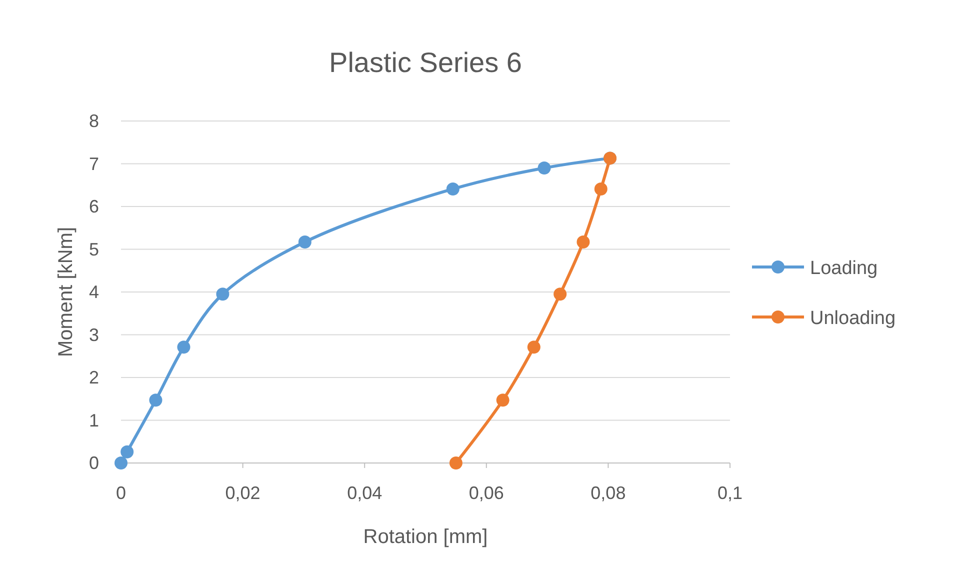  Describe the element at coordinates (844, 268) in the screenshot. I see `legend-label: Loading` at that location.